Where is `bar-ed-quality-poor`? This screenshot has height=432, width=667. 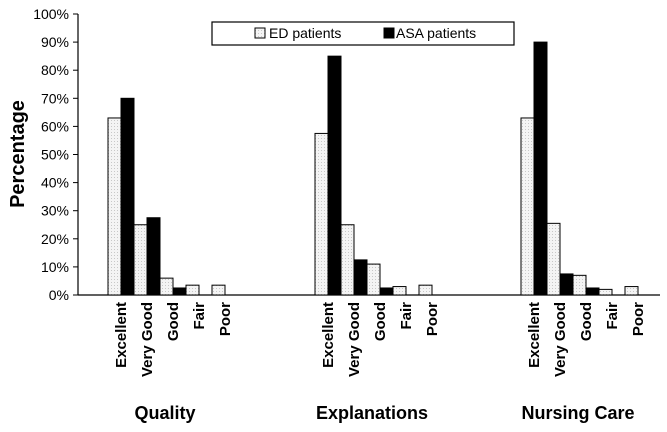 bar-ed-quality-poor is located at coordinates (218, 290).